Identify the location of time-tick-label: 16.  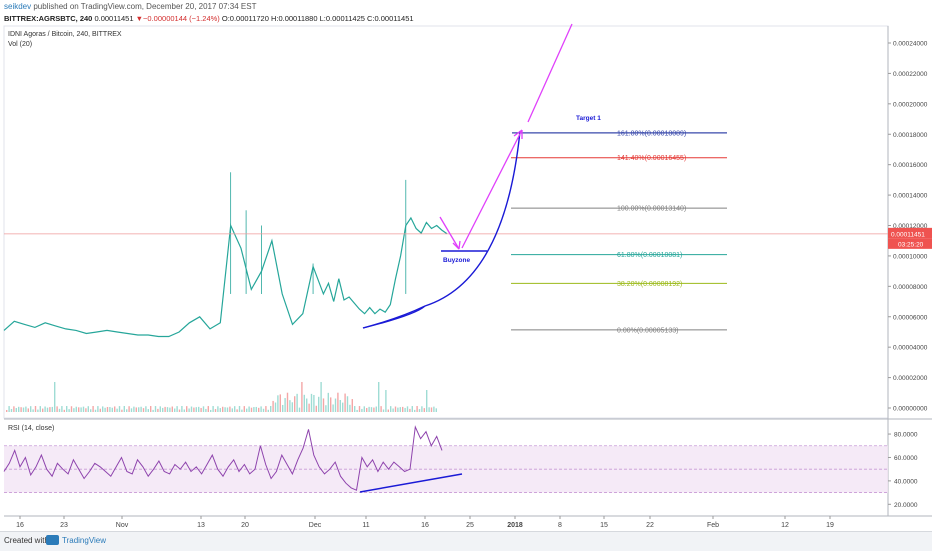
(20, 525).